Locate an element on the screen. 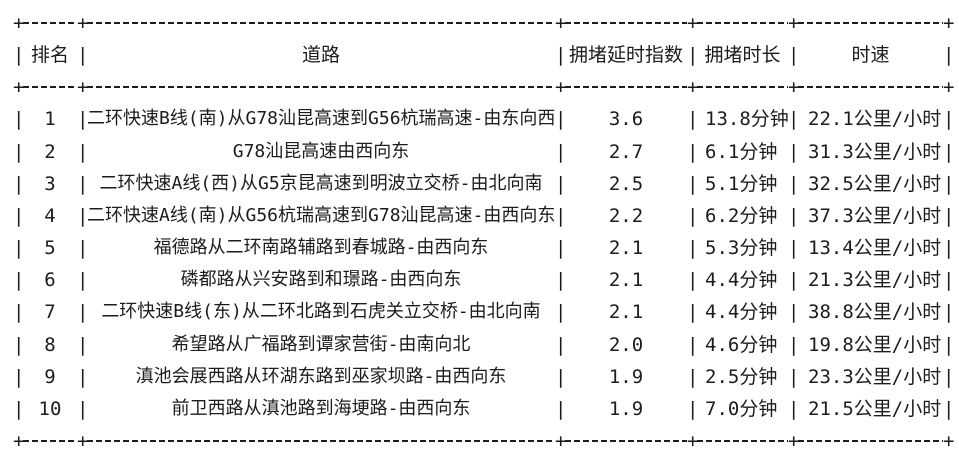 The image size is (959, 464). cell-duration: 4.6分钟 is located at coordinates (741, 345).